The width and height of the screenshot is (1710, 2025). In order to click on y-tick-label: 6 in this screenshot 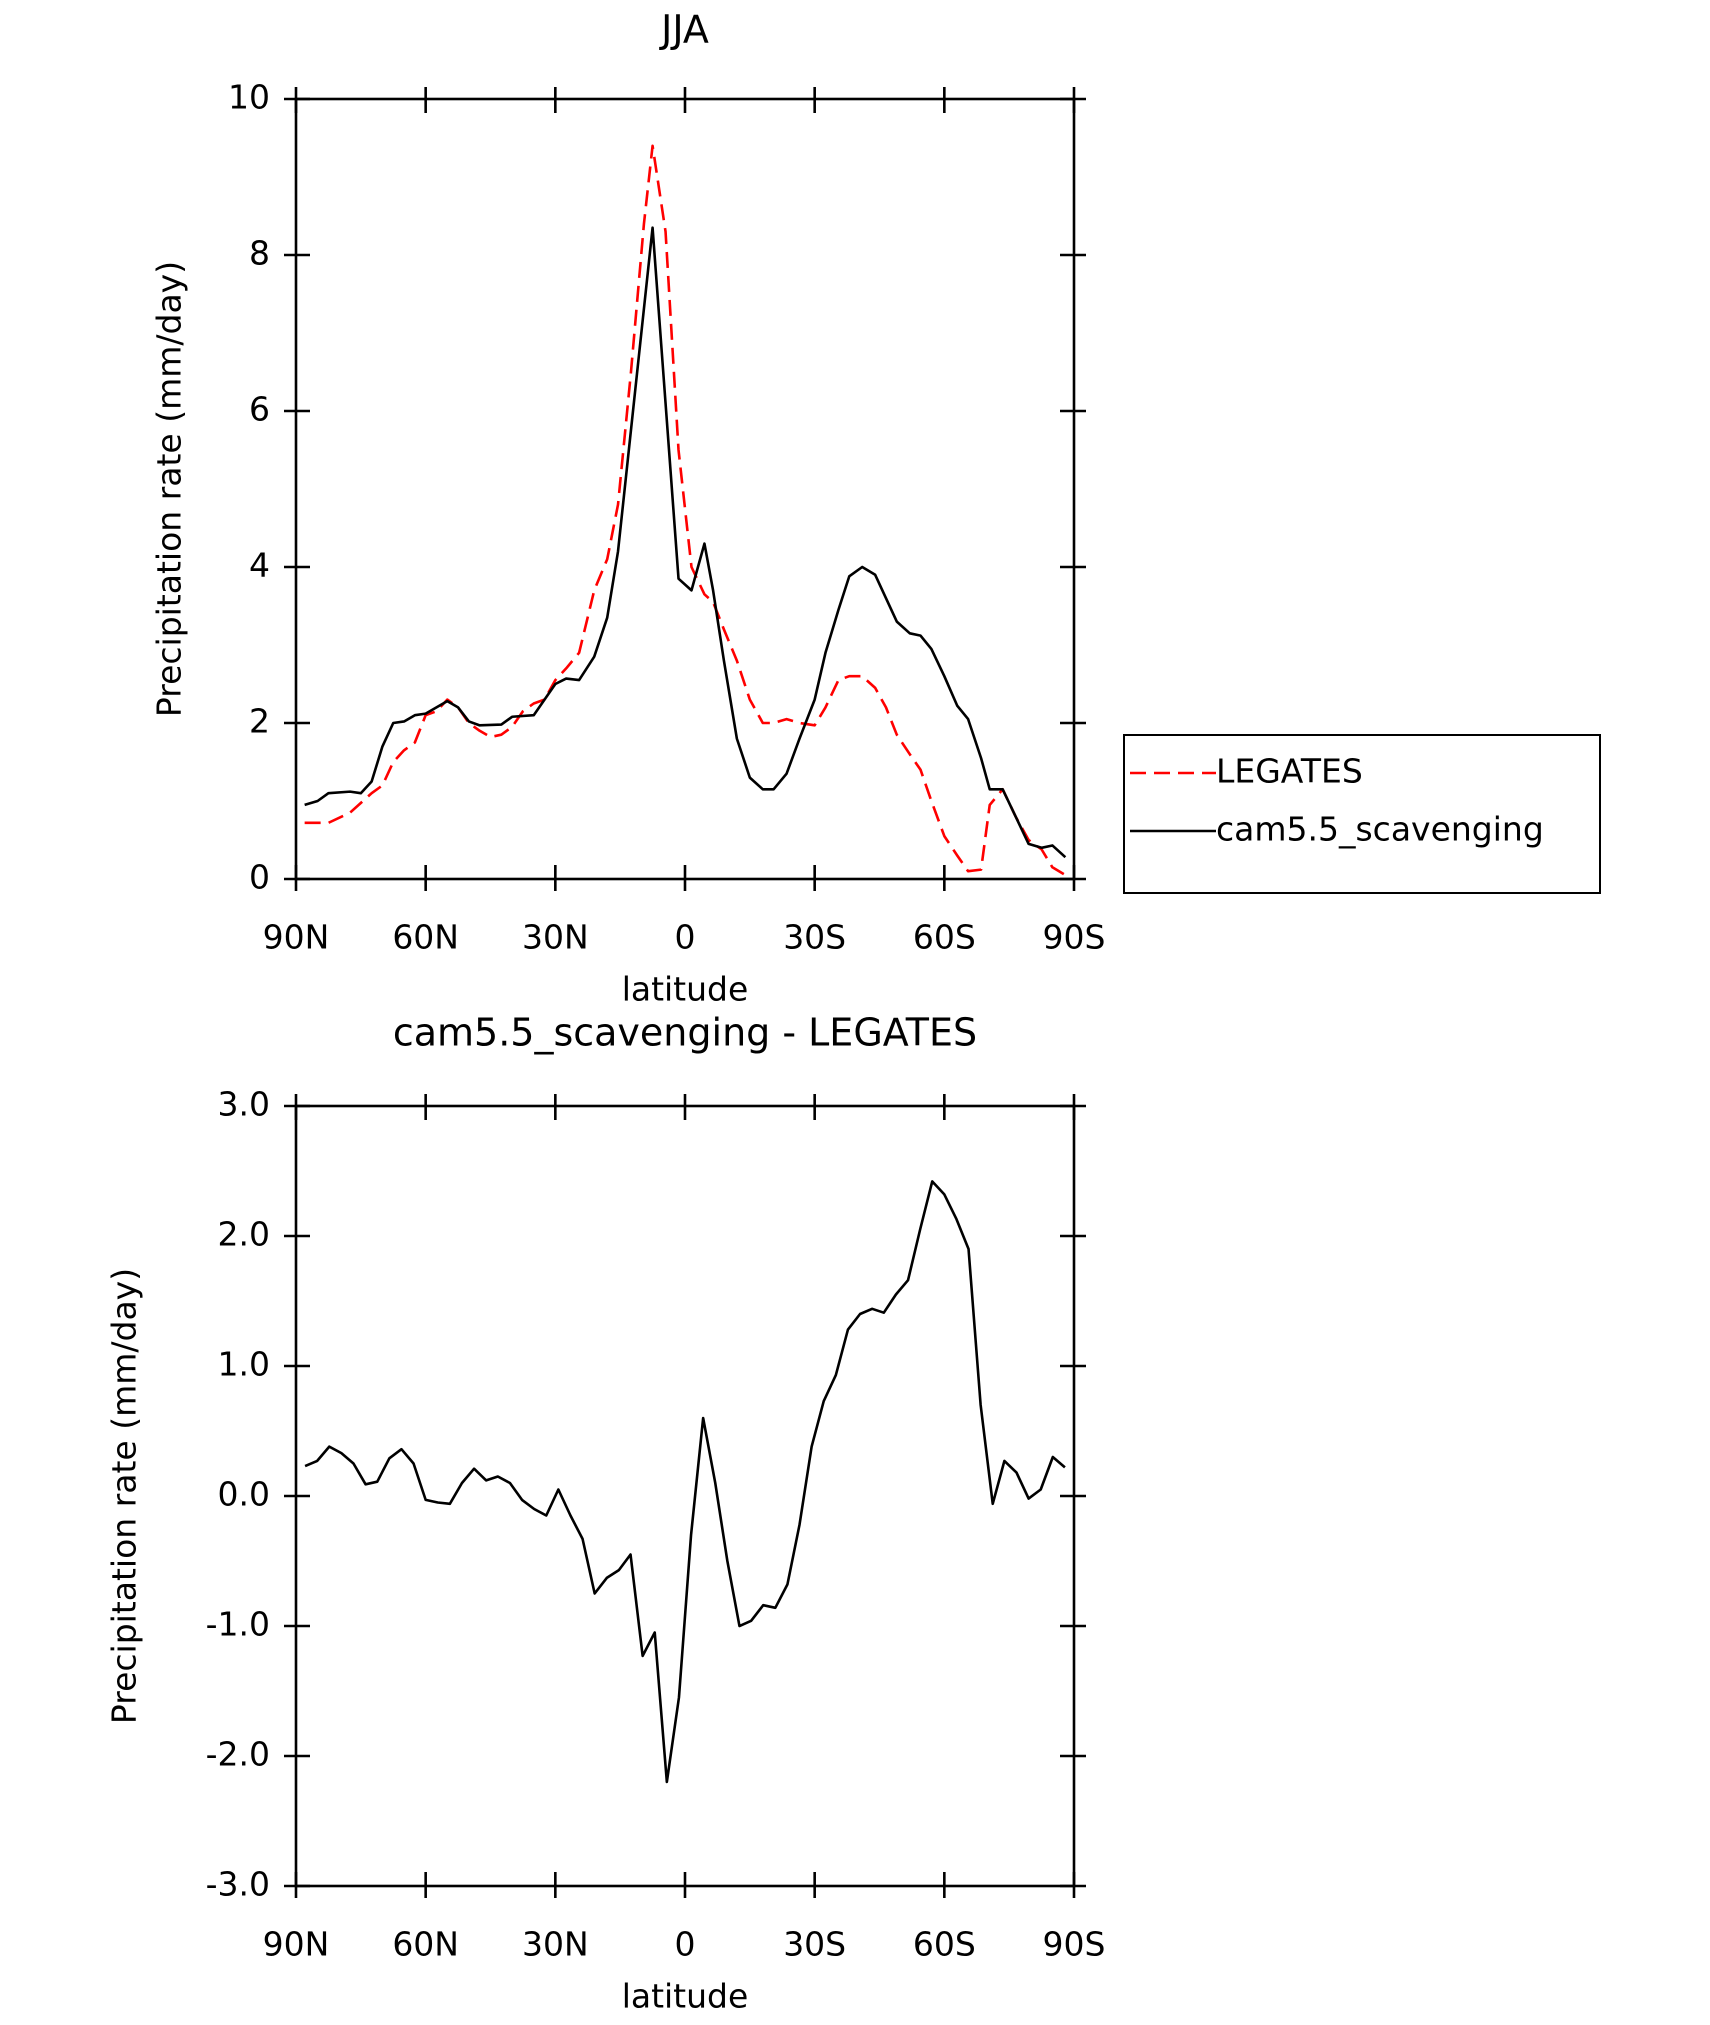, I will do `click(259, 409)`.